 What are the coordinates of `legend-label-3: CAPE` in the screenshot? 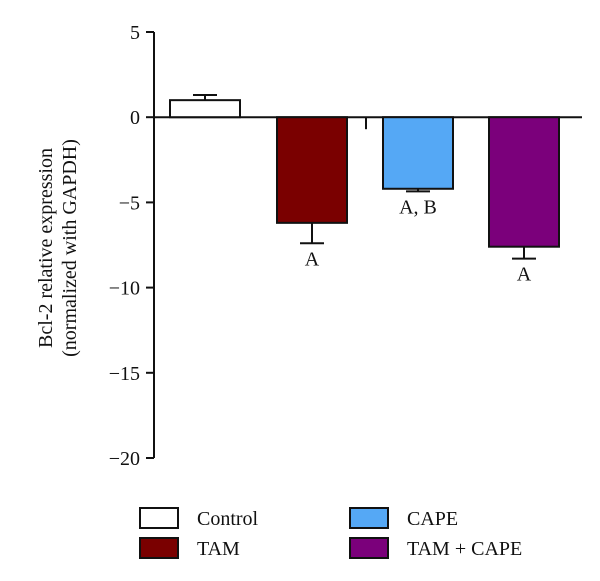 It's located at (432, 519).